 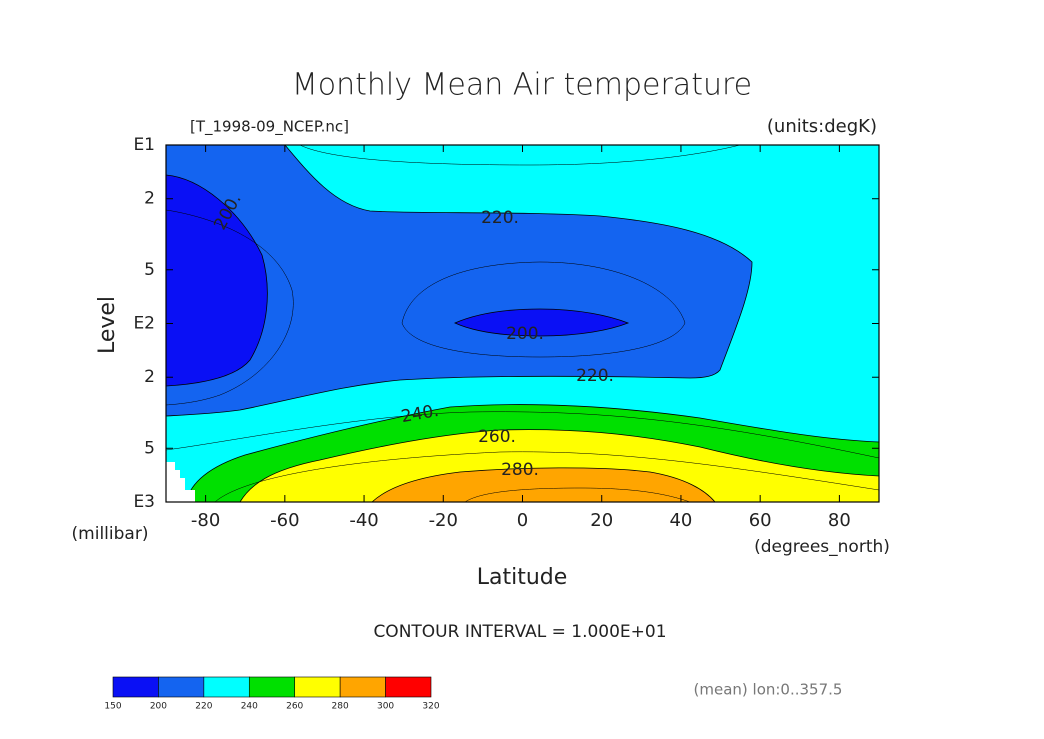 What do you see at coordinates (144, 324) in the screenshot?
I see `y-tick-label: E2` at bounding box center [144, 324].